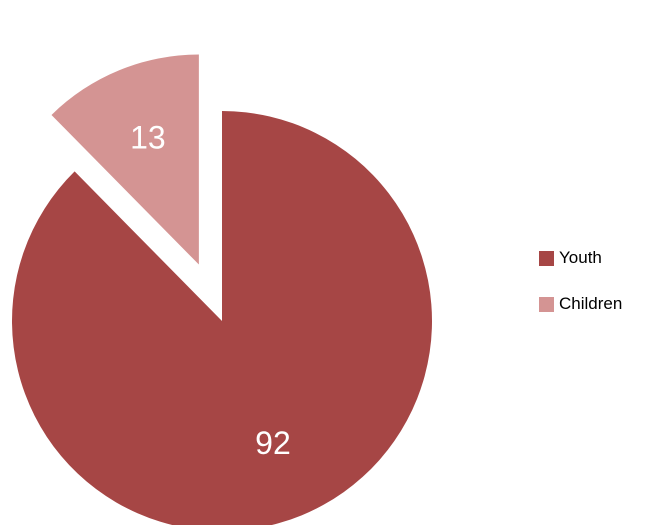 This screenshot has width=651, height=525. I want to click on legend-item-children: Children, so click(580, 304).